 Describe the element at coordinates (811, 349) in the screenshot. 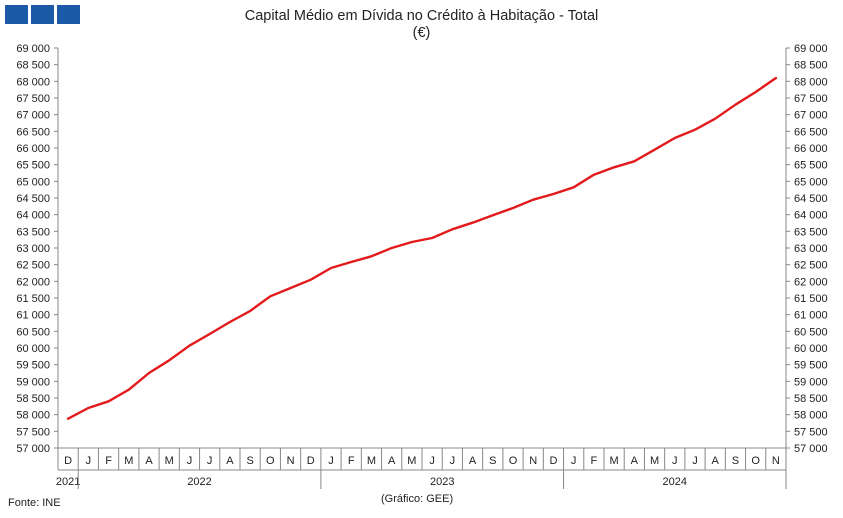

I see `y-tick-label-right: 60 000` at that location.